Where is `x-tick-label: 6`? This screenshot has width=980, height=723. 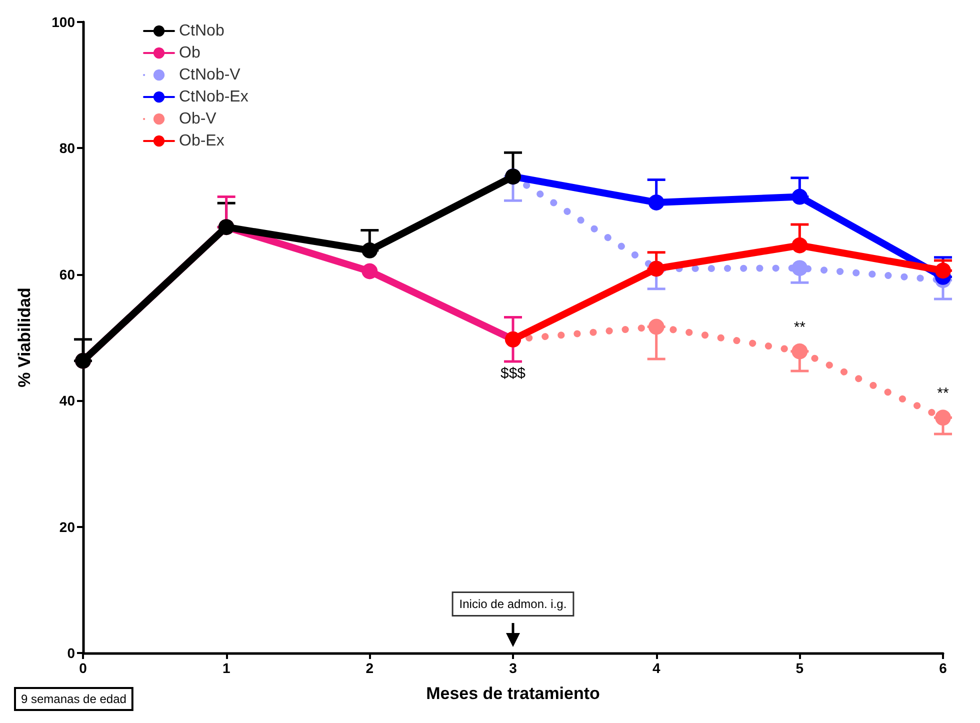
x-tick-label: 6 is located at coordinates (943, 668).